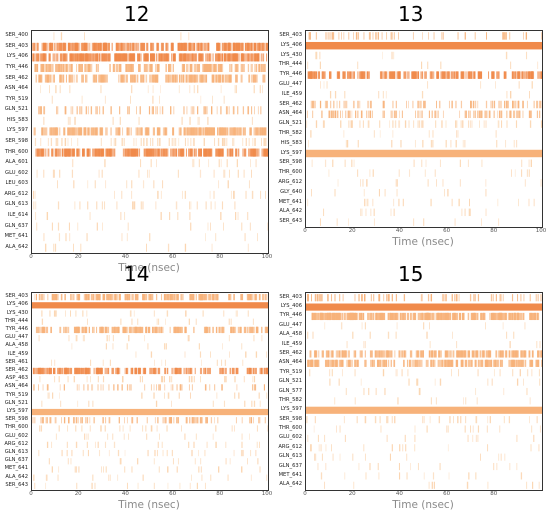 The image size is (550, 520). Describe the element at coordinates (16, 236) in the screenshot. I see `residue-label: MET_641` at that location.